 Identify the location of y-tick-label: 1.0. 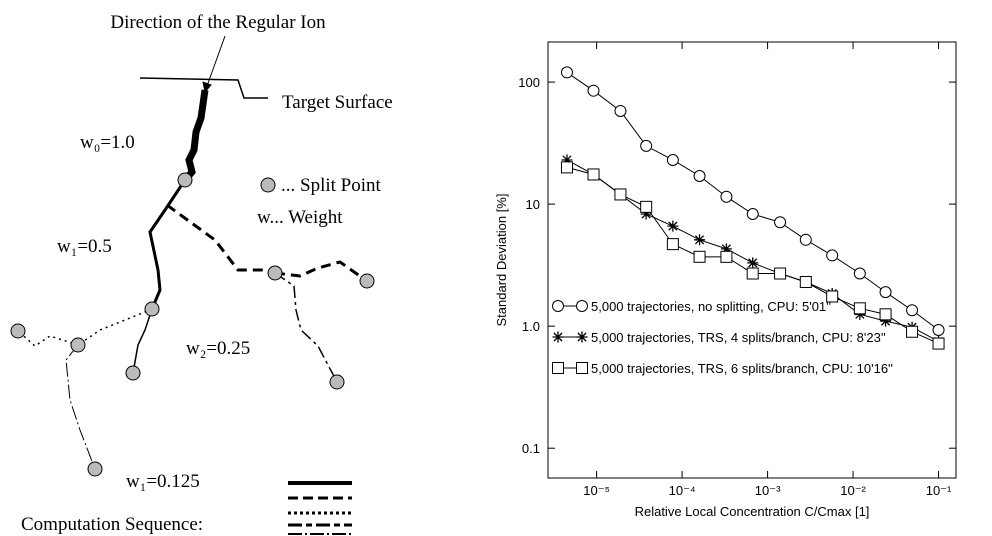
(531, 326).